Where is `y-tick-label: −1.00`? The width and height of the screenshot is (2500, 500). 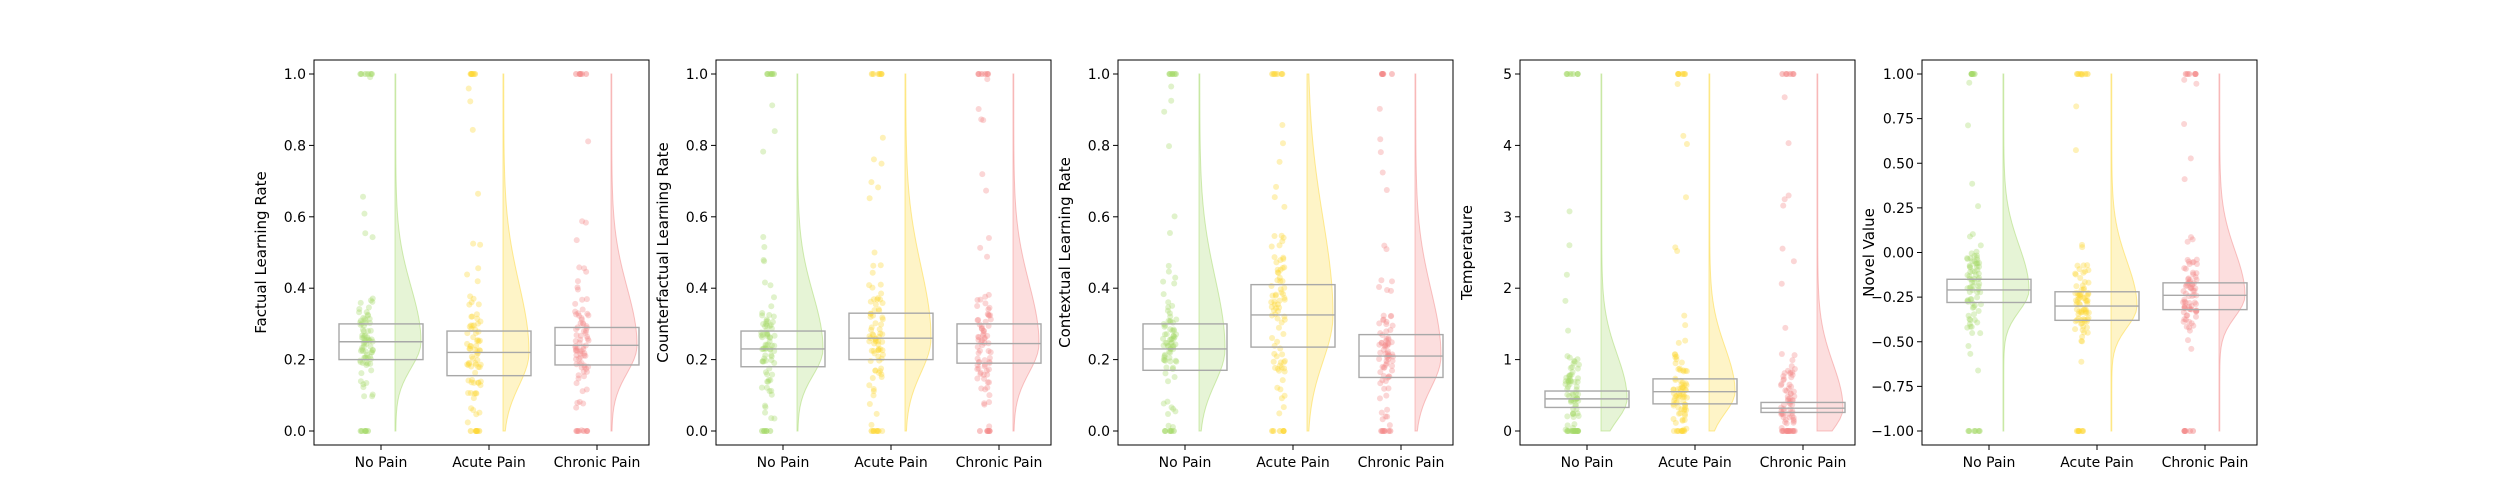 y-tick-label: −1.00 is located at coordinates (1892, 432).